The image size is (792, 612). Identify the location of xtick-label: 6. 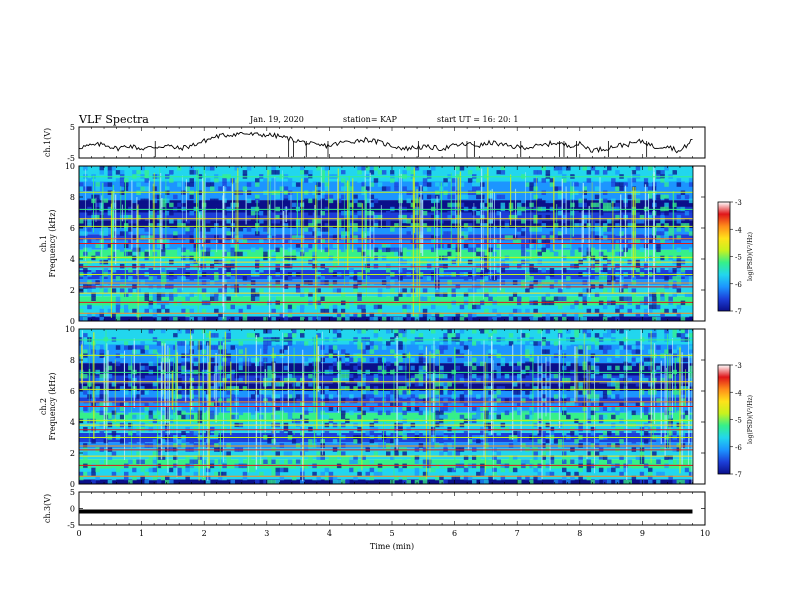
(454, 533).